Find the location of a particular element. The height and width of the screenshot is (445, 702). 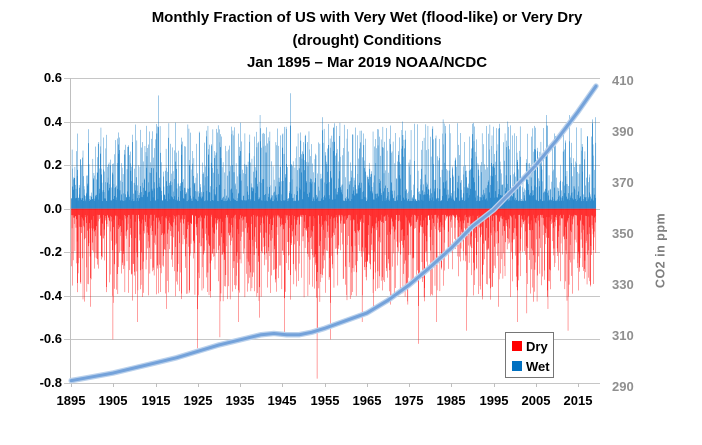

wet-swatch-icon is located at coordinates (517, 366).